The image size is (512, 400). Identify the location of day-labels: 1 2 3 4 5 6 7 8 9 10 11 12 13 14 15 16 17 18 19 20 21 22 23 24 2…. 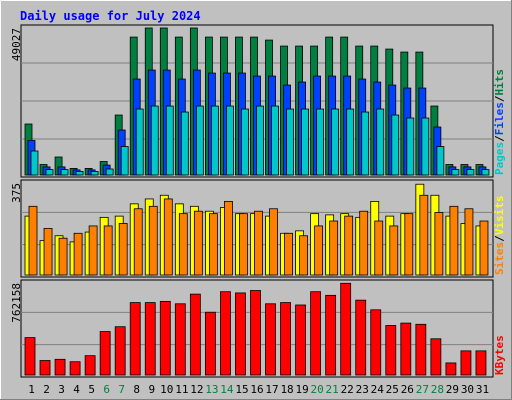
(258, 389).